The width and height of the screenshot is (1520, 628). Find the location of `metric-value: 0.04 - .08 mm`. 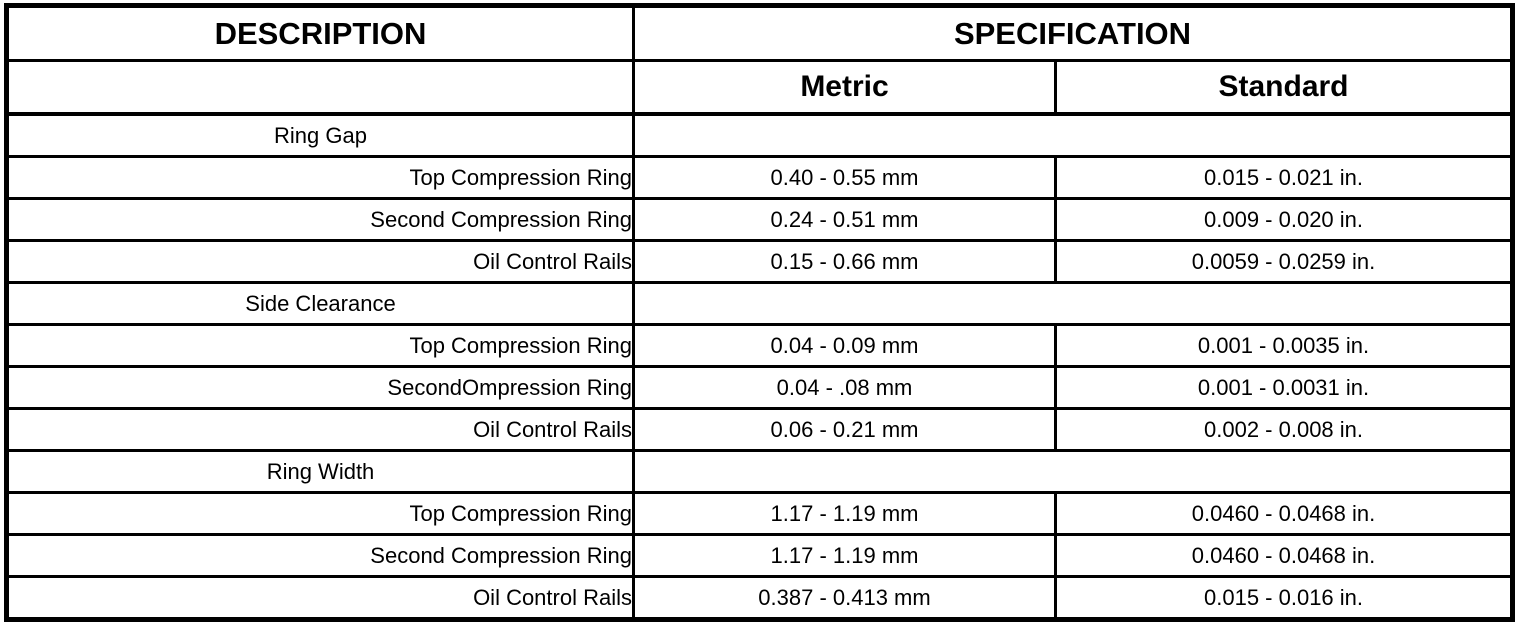

metric-value: 0.04 - .08 mm is located at coordinates (844, 387).